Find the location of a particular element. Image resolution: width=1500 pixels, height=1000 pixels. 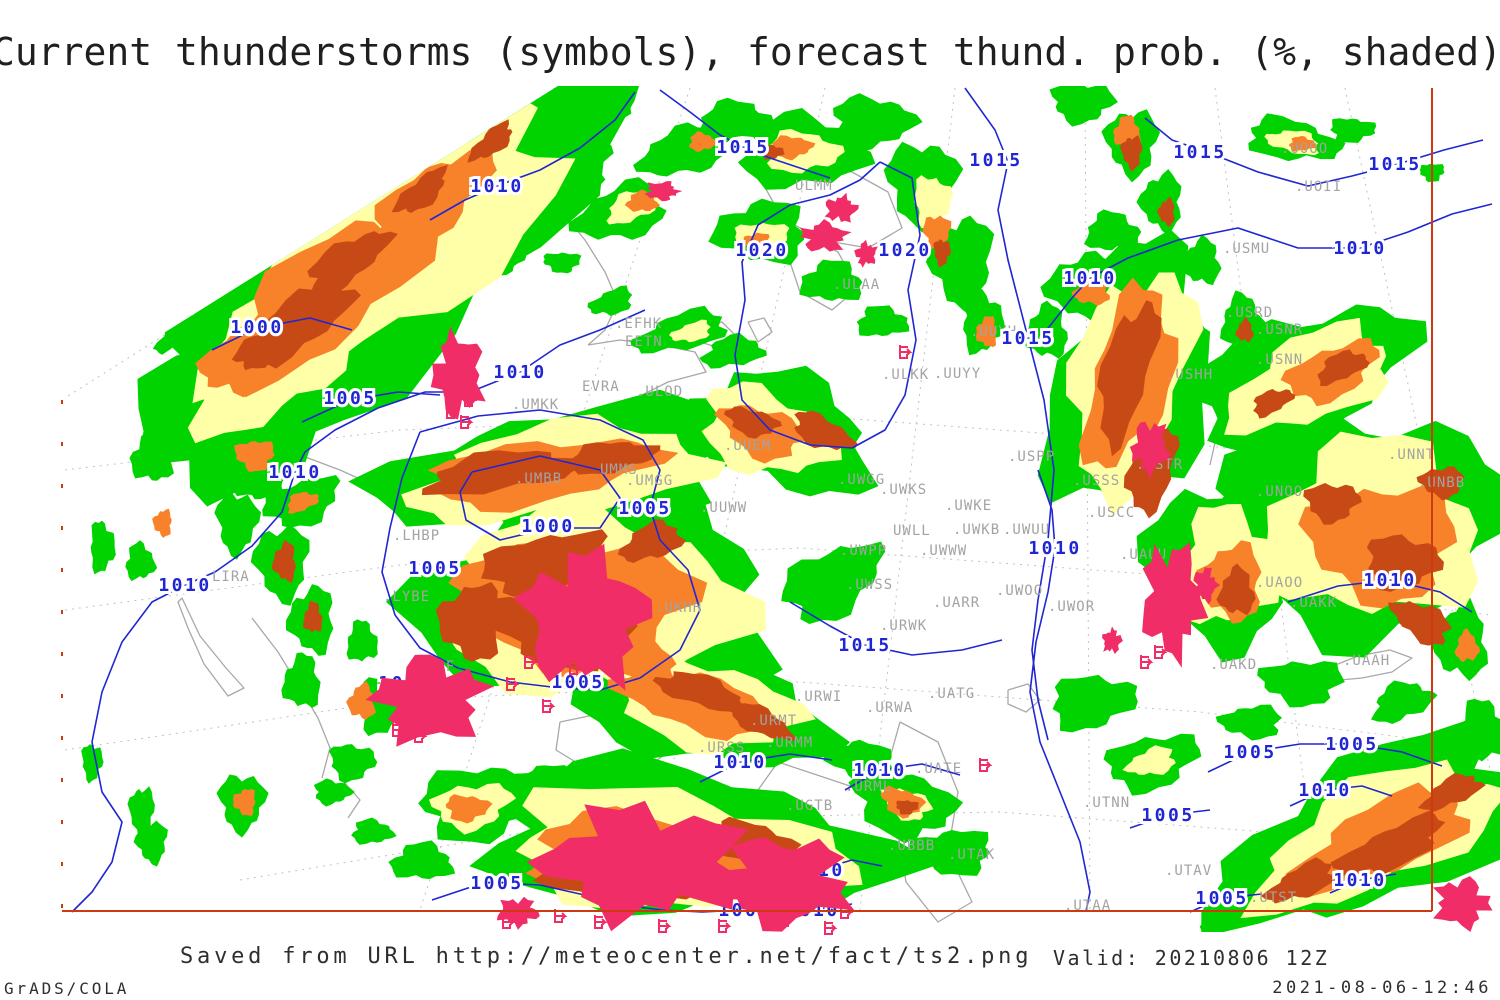

station-label-UAKK: .UAKK is located at coordinates (1313, 603).